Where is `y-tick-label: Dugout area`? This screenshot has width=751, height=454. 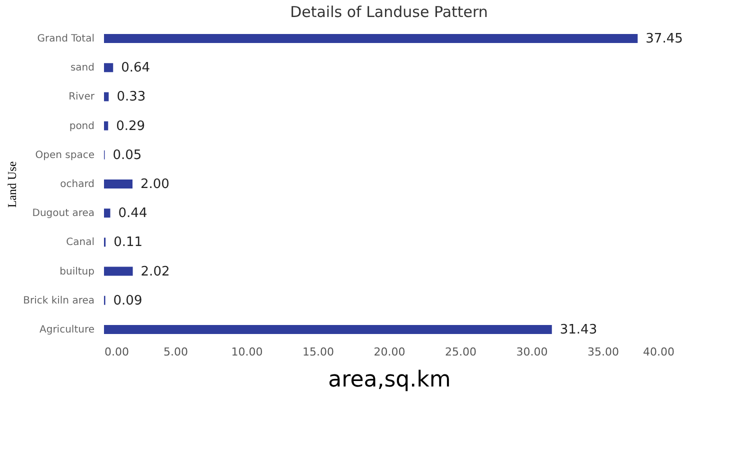
y-tick-label: Dugout area is located at coordinates (63, 214).